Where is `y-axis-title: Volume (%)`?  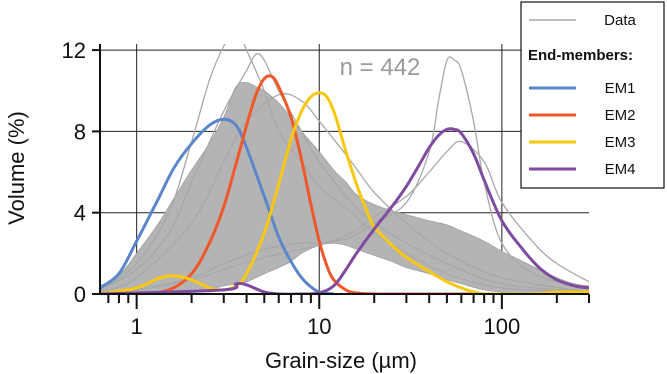
y-axis-title: Volume (%) is located at coordinates (16, 168).